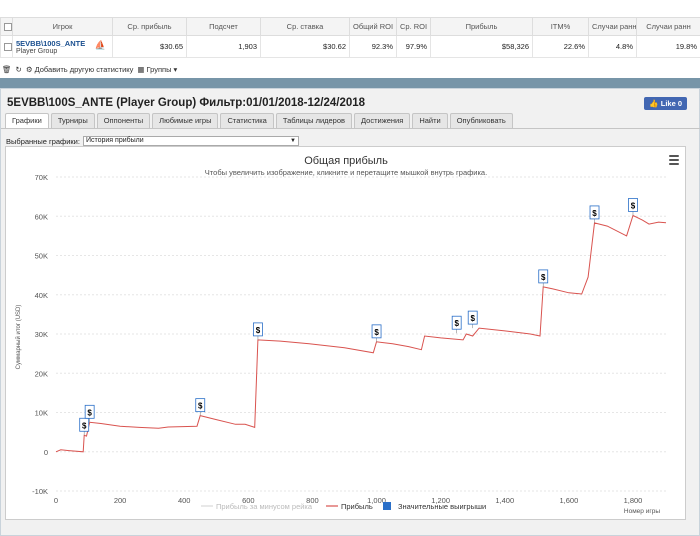 The image size is (700, 536). I want to click on legend-item: Прибыль за минусом рейка, so click(257, 506).